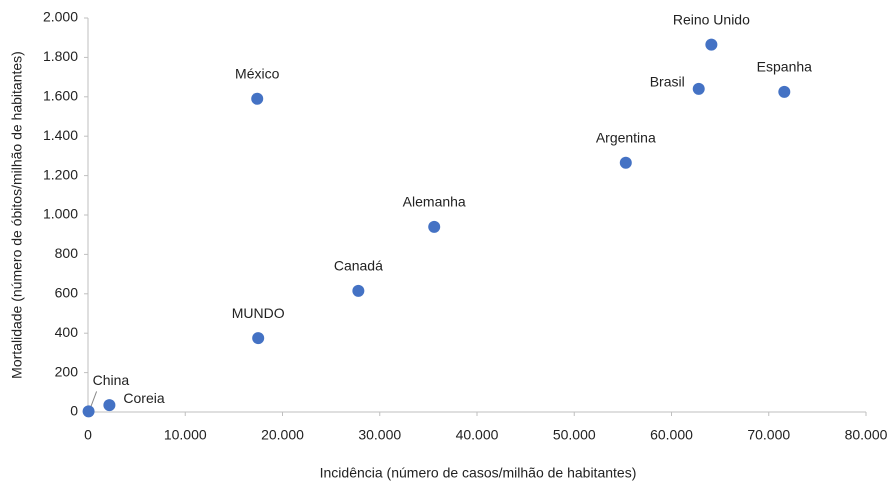 Image resolution: width=893 pixels, height=487 pixels. What do you see at coordinates (67, 371) in the screenshot?
I see `y-tick-label: 200` at bounding box center [67, 371].